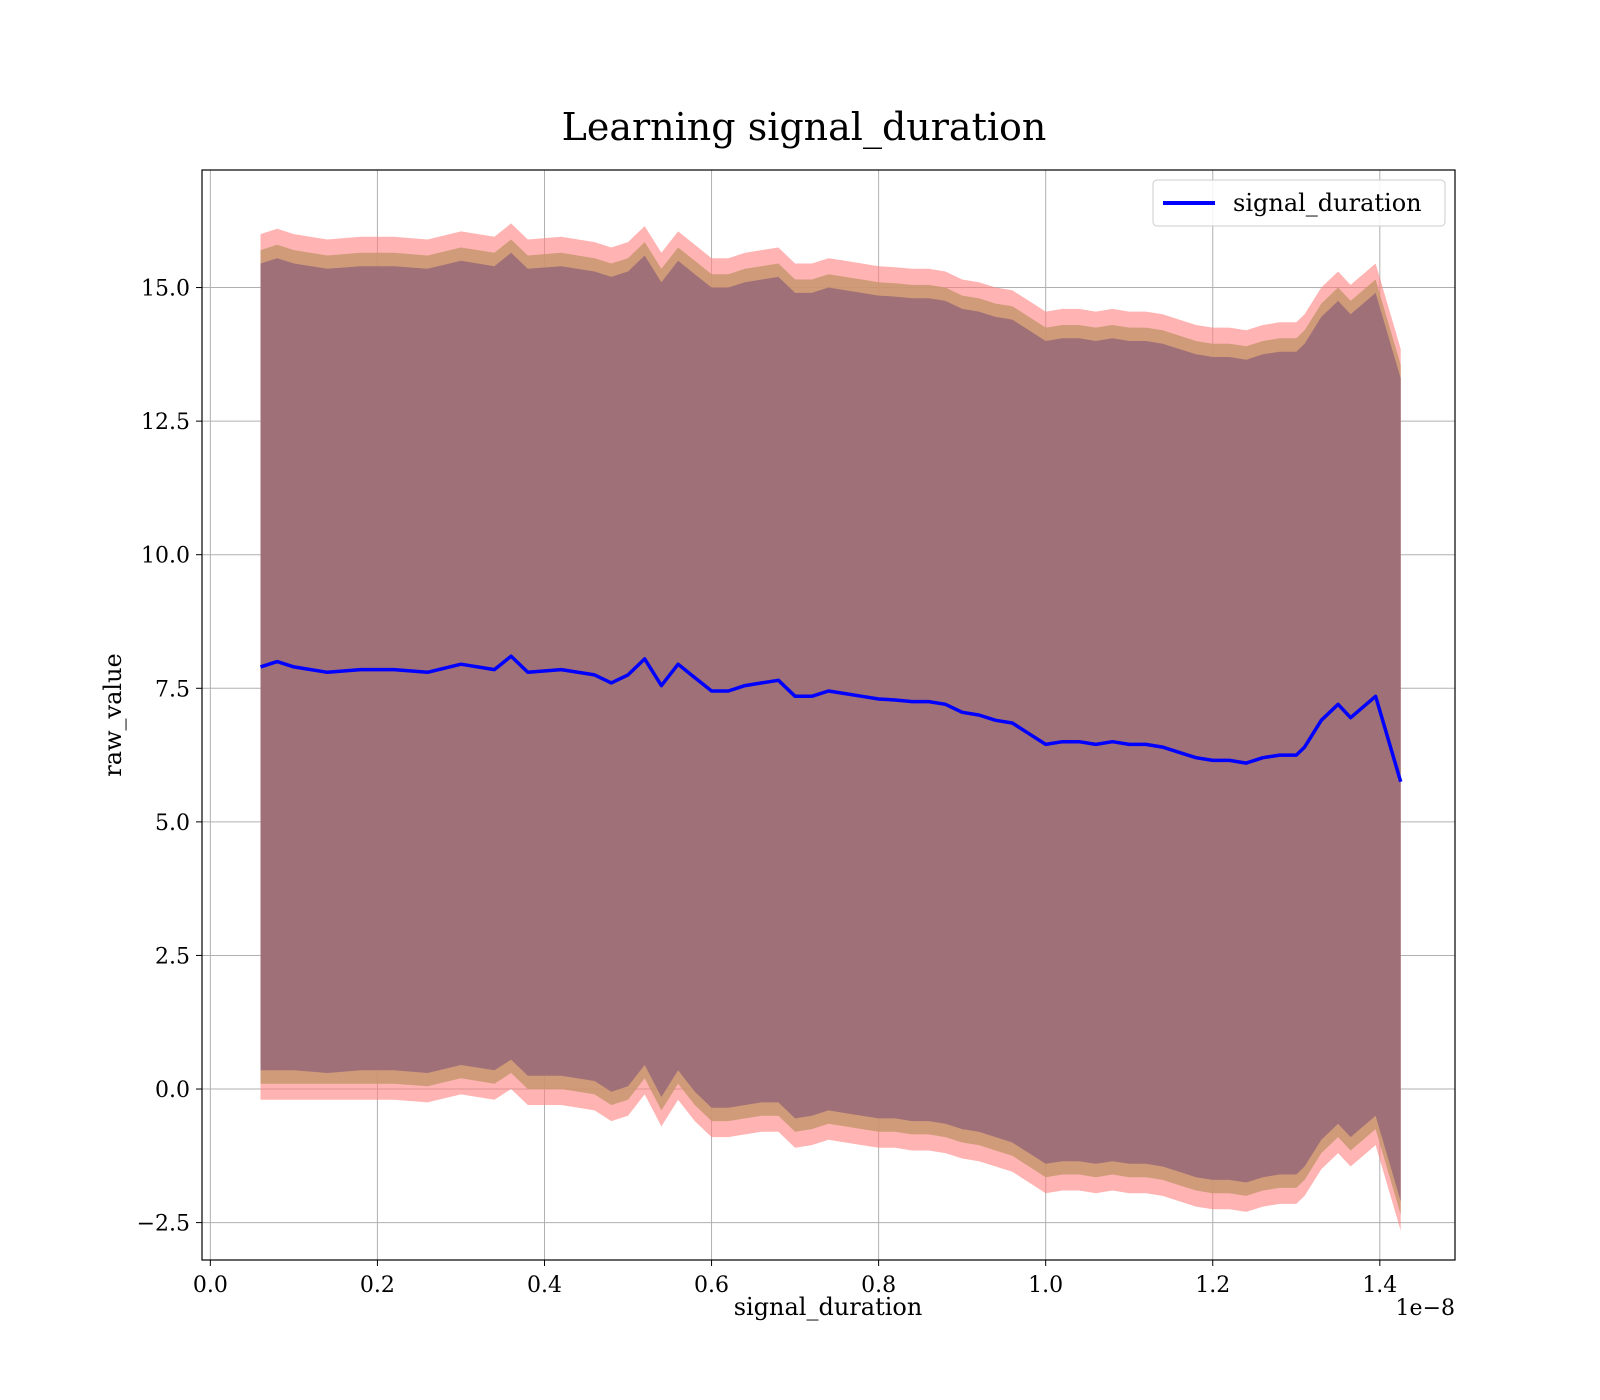  What do you see at coordinates (163, 1224) in the screenshot?
I see `y-tick-label: −2.5` at bounding box center [163, 1224].